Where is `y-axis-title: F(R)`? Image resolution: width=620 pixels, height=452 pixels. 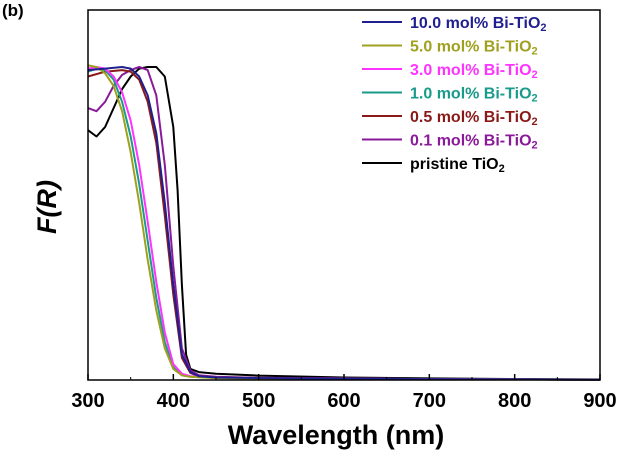
y-axis-title: F(R) is located at coordinates (47, 207).